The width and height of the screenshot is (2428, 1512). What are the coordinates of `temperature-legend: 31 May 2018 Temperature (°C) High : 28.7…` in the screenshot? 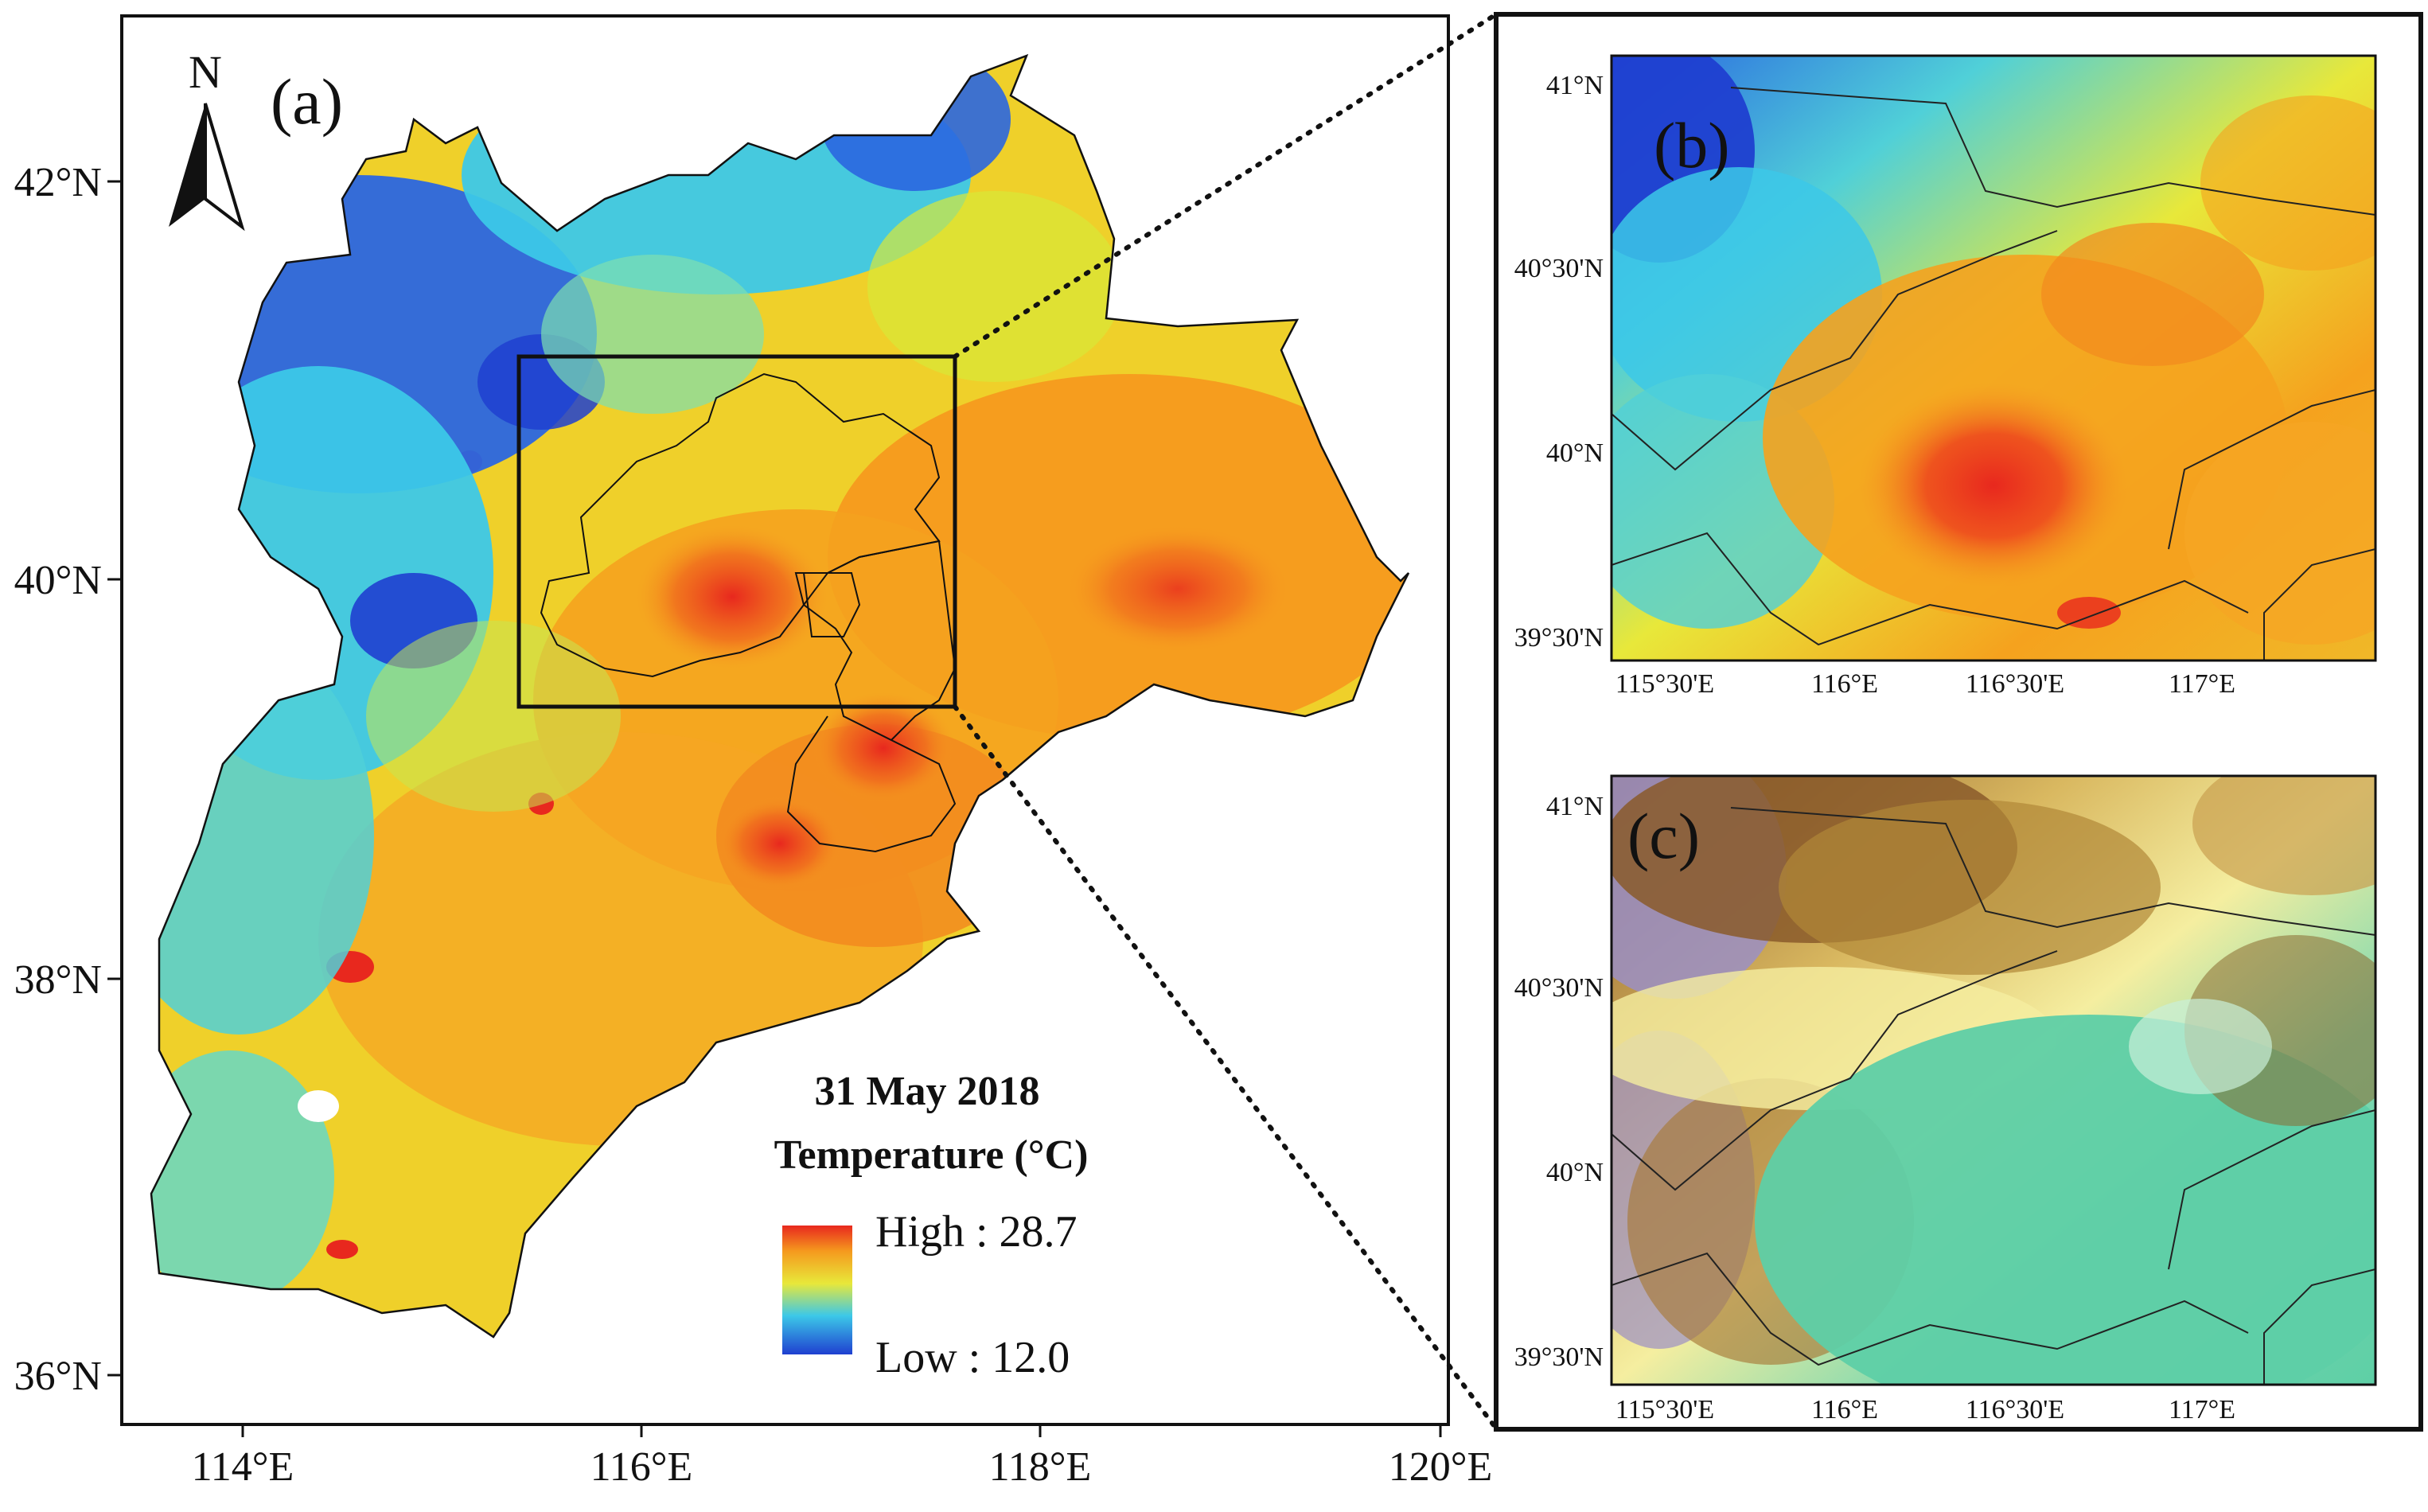 It's located at (931, 1225).